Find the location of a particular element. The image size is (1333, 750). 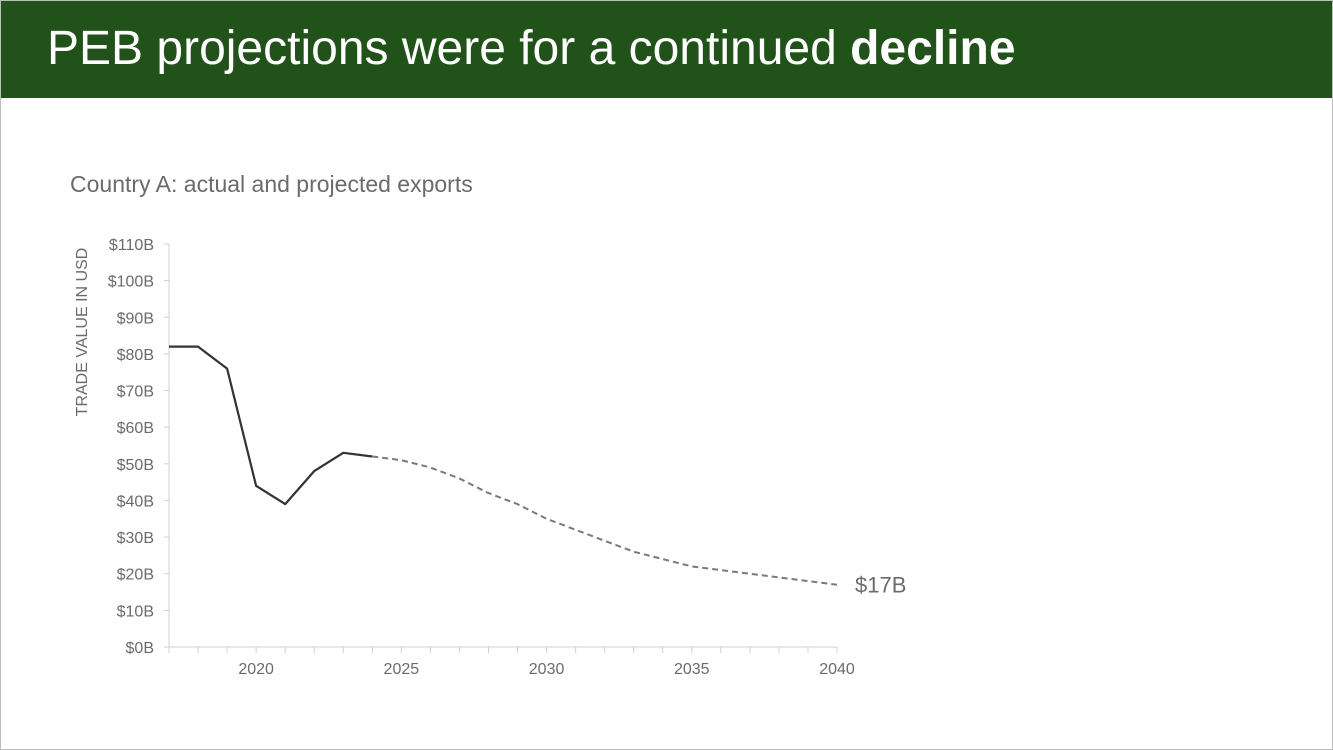

slide-title-regular: PEB projections were for a continued is located at coordinates (449, 48).